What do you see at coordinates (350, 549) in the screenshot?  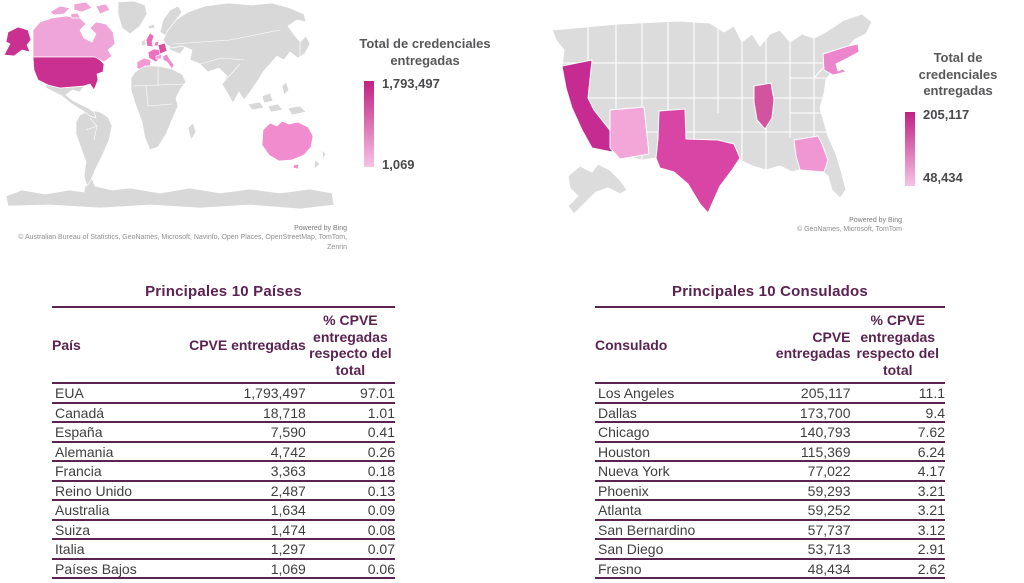 I see `pct-value: 0.07` at bounding box center [350, 549].